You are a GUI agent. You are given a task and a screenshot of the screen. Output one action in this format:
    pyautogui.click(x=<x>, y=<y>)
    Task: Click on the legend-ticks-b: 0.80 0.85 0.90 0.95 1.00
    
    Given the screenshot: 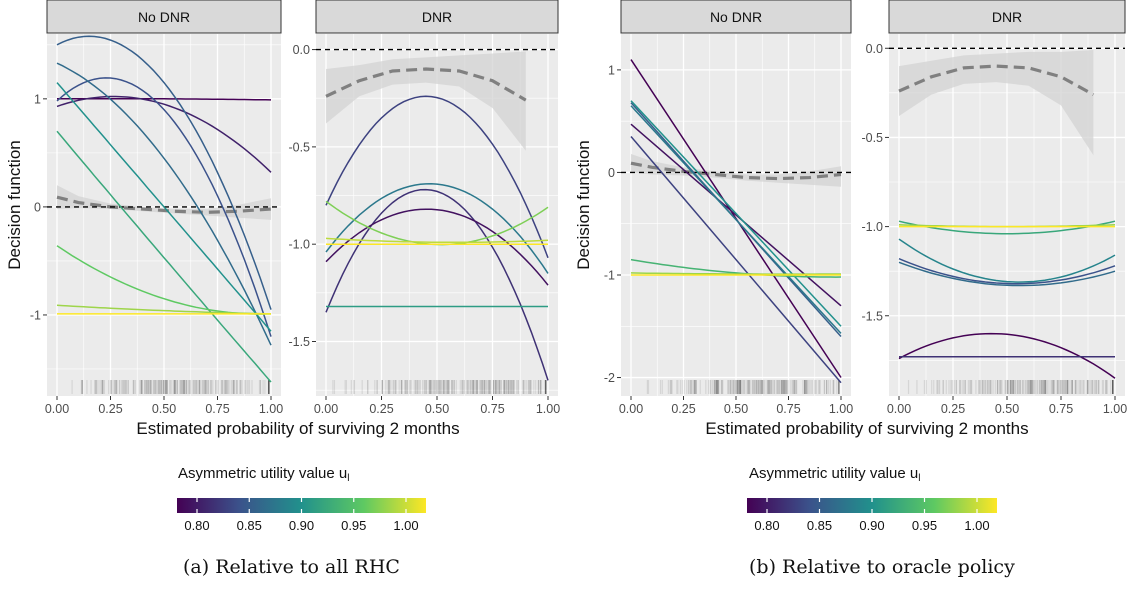 What is the action you would take?
    pyautogui.click(x=872, y=515)
    